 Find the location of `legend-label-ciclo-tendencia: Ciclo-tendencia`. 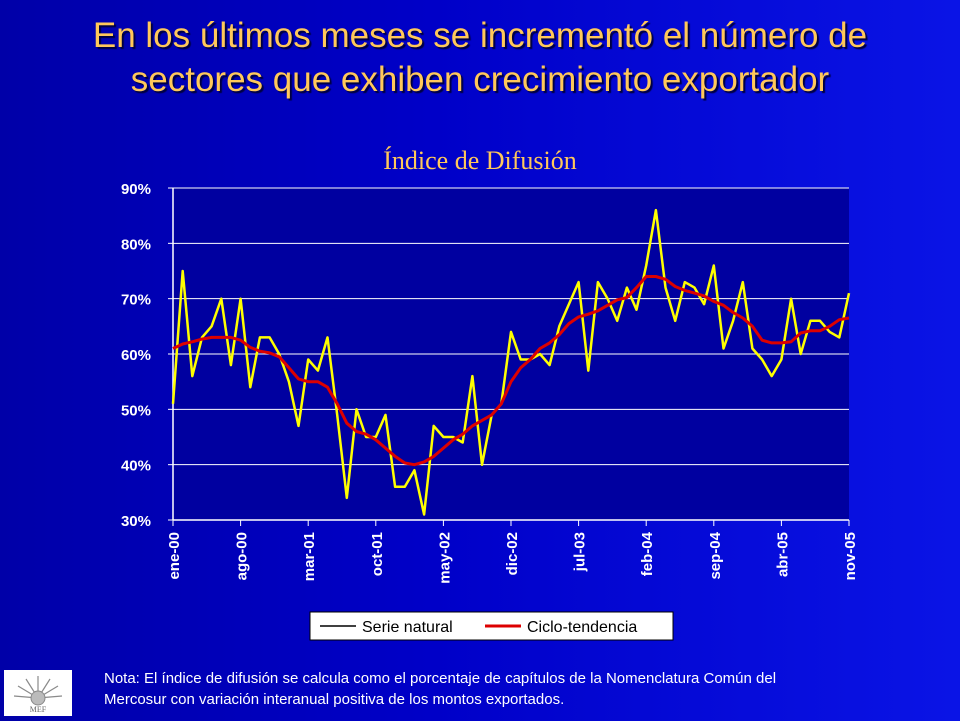

legend-label-ciclo-tendencia: Ciclo-tendencia is located at coordinates (582, 627).